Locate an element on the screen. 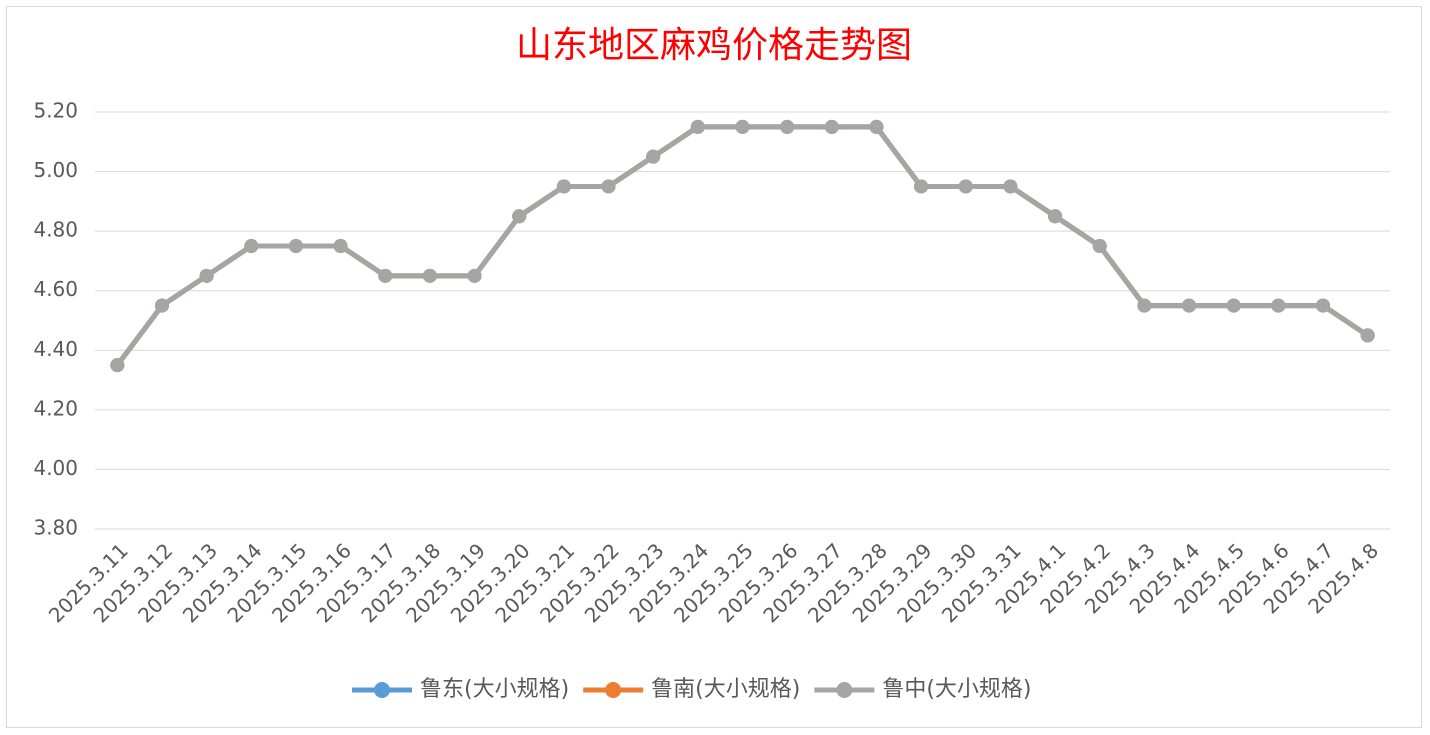 The image size is (1430, 735). legend-label: 鲁南(大小规格) is located at coordinates (725, 689).